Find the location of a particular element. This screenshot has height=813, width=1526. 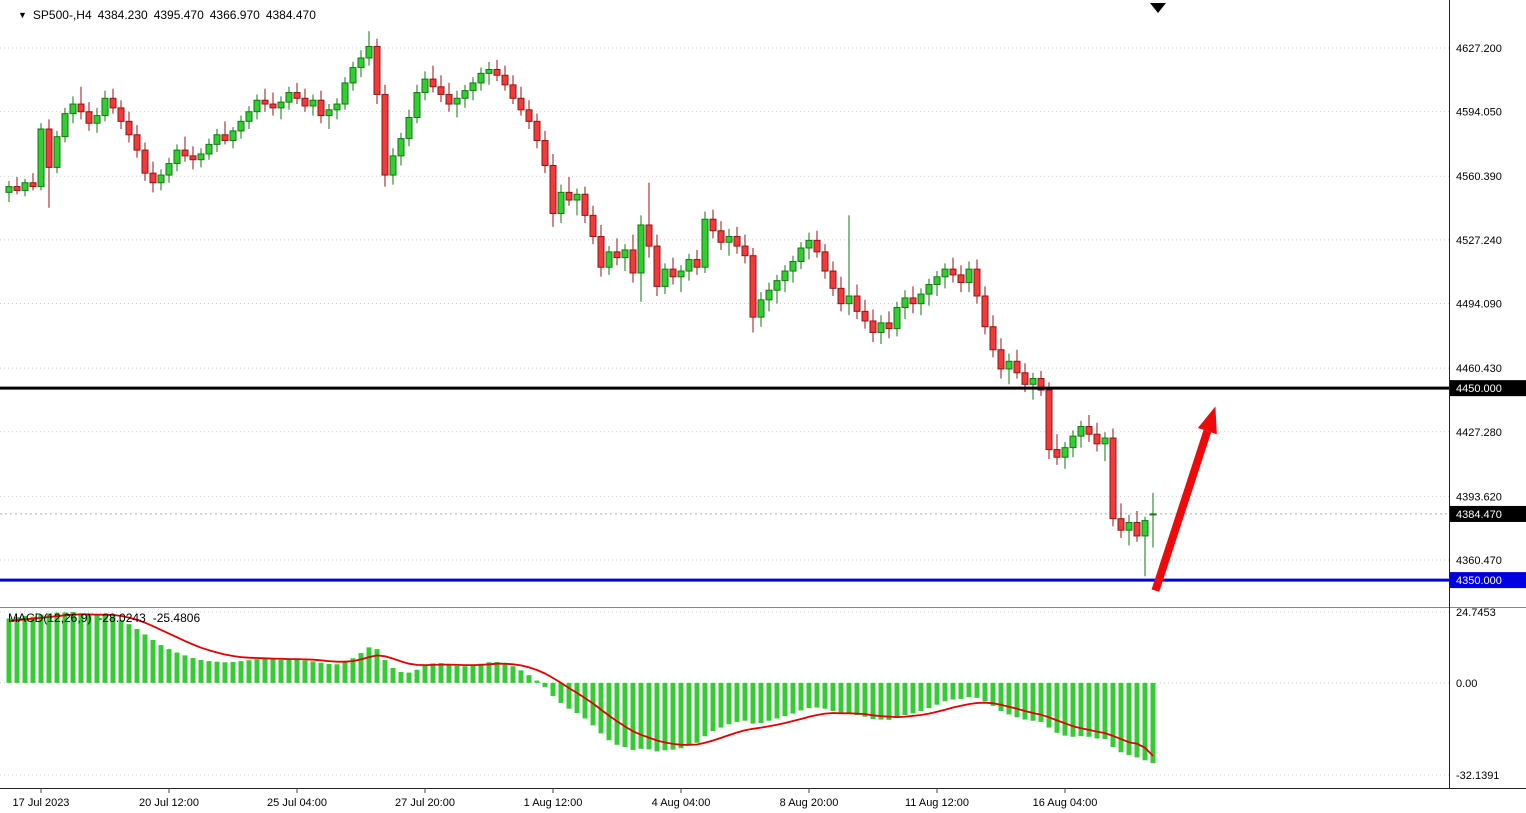

symbol-dropdown-icon: ▼ is located at coordinates (22, 15).